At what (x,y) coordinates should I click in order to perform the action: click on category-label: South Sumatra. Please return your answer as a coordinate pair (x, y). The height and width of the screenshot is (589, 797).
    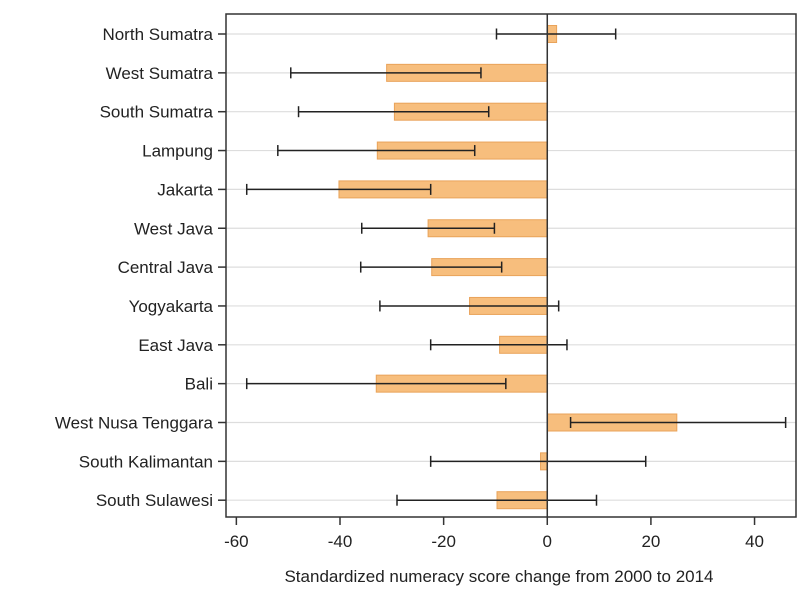
    Looking at the image, I should click on (157, 112).